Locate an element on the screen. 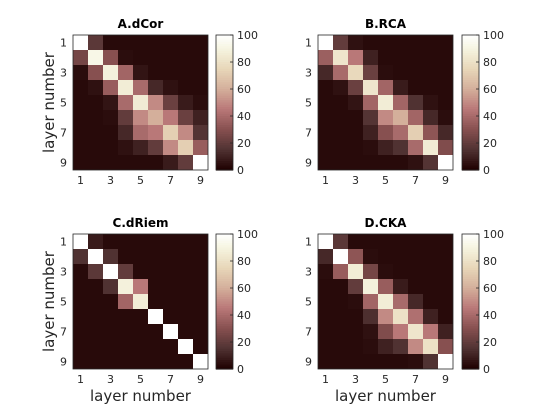 The image size is (560, 420). x-tick-label: 1 is located at coordinates (80, 180).